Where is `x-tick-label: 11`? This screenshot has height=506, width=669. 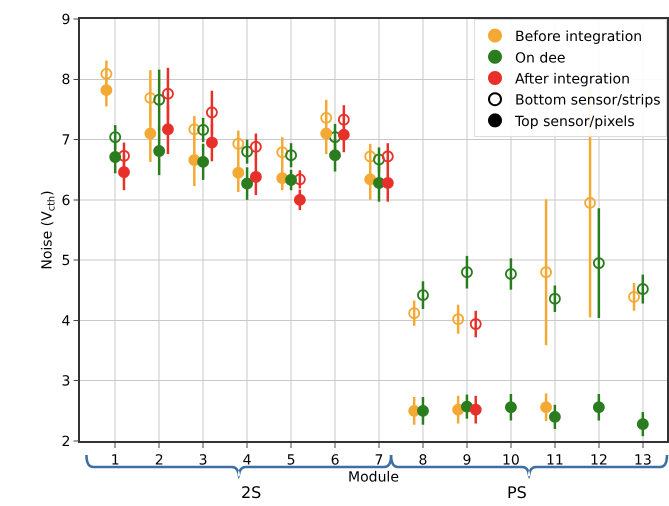 x-tick-label: 11 is located at coordinates (555, 460).